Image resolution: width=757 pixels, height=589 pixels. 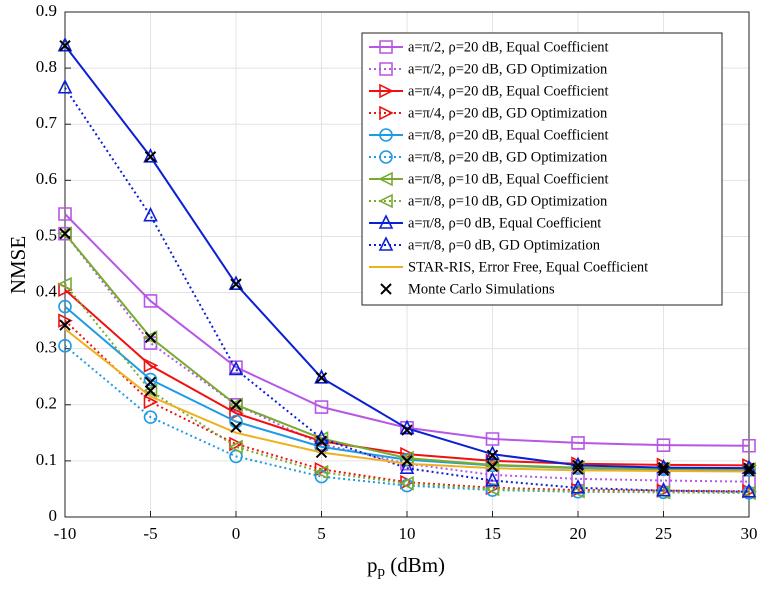 I want to click on legend-label: a=π/2, ρ=20 dB, Equal Coefficient, so click(x=508, y=47).